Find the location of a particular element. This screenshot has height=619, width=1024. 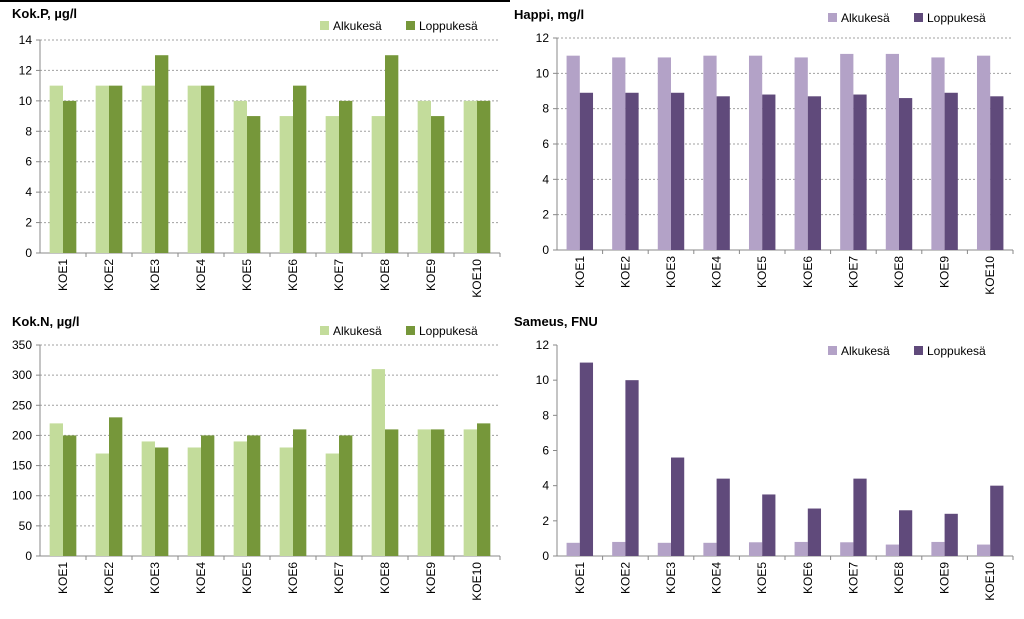

chart-title: Kok.N, µg/l is located at coordinates (45, 321).